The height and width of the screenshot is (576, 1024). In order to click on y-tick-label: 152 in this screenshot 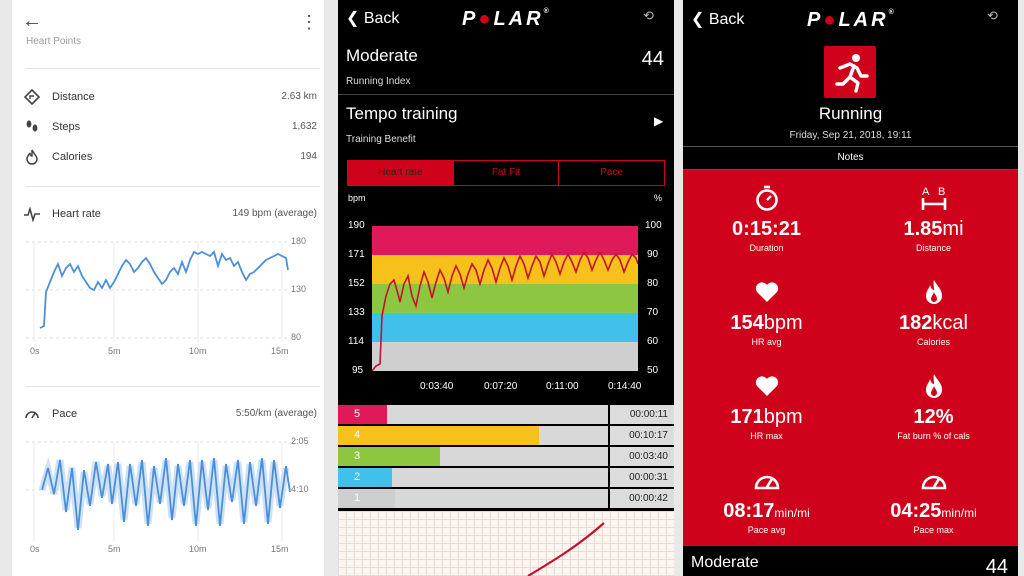, I will do `click(356, 283)`.